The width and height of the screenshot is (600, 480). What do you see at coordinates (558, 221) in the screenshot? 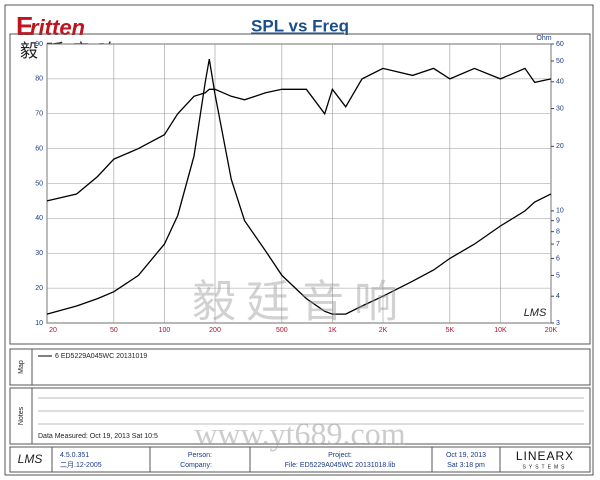
I see `y2-tick-label: 9` at bounding box center [558, 221].